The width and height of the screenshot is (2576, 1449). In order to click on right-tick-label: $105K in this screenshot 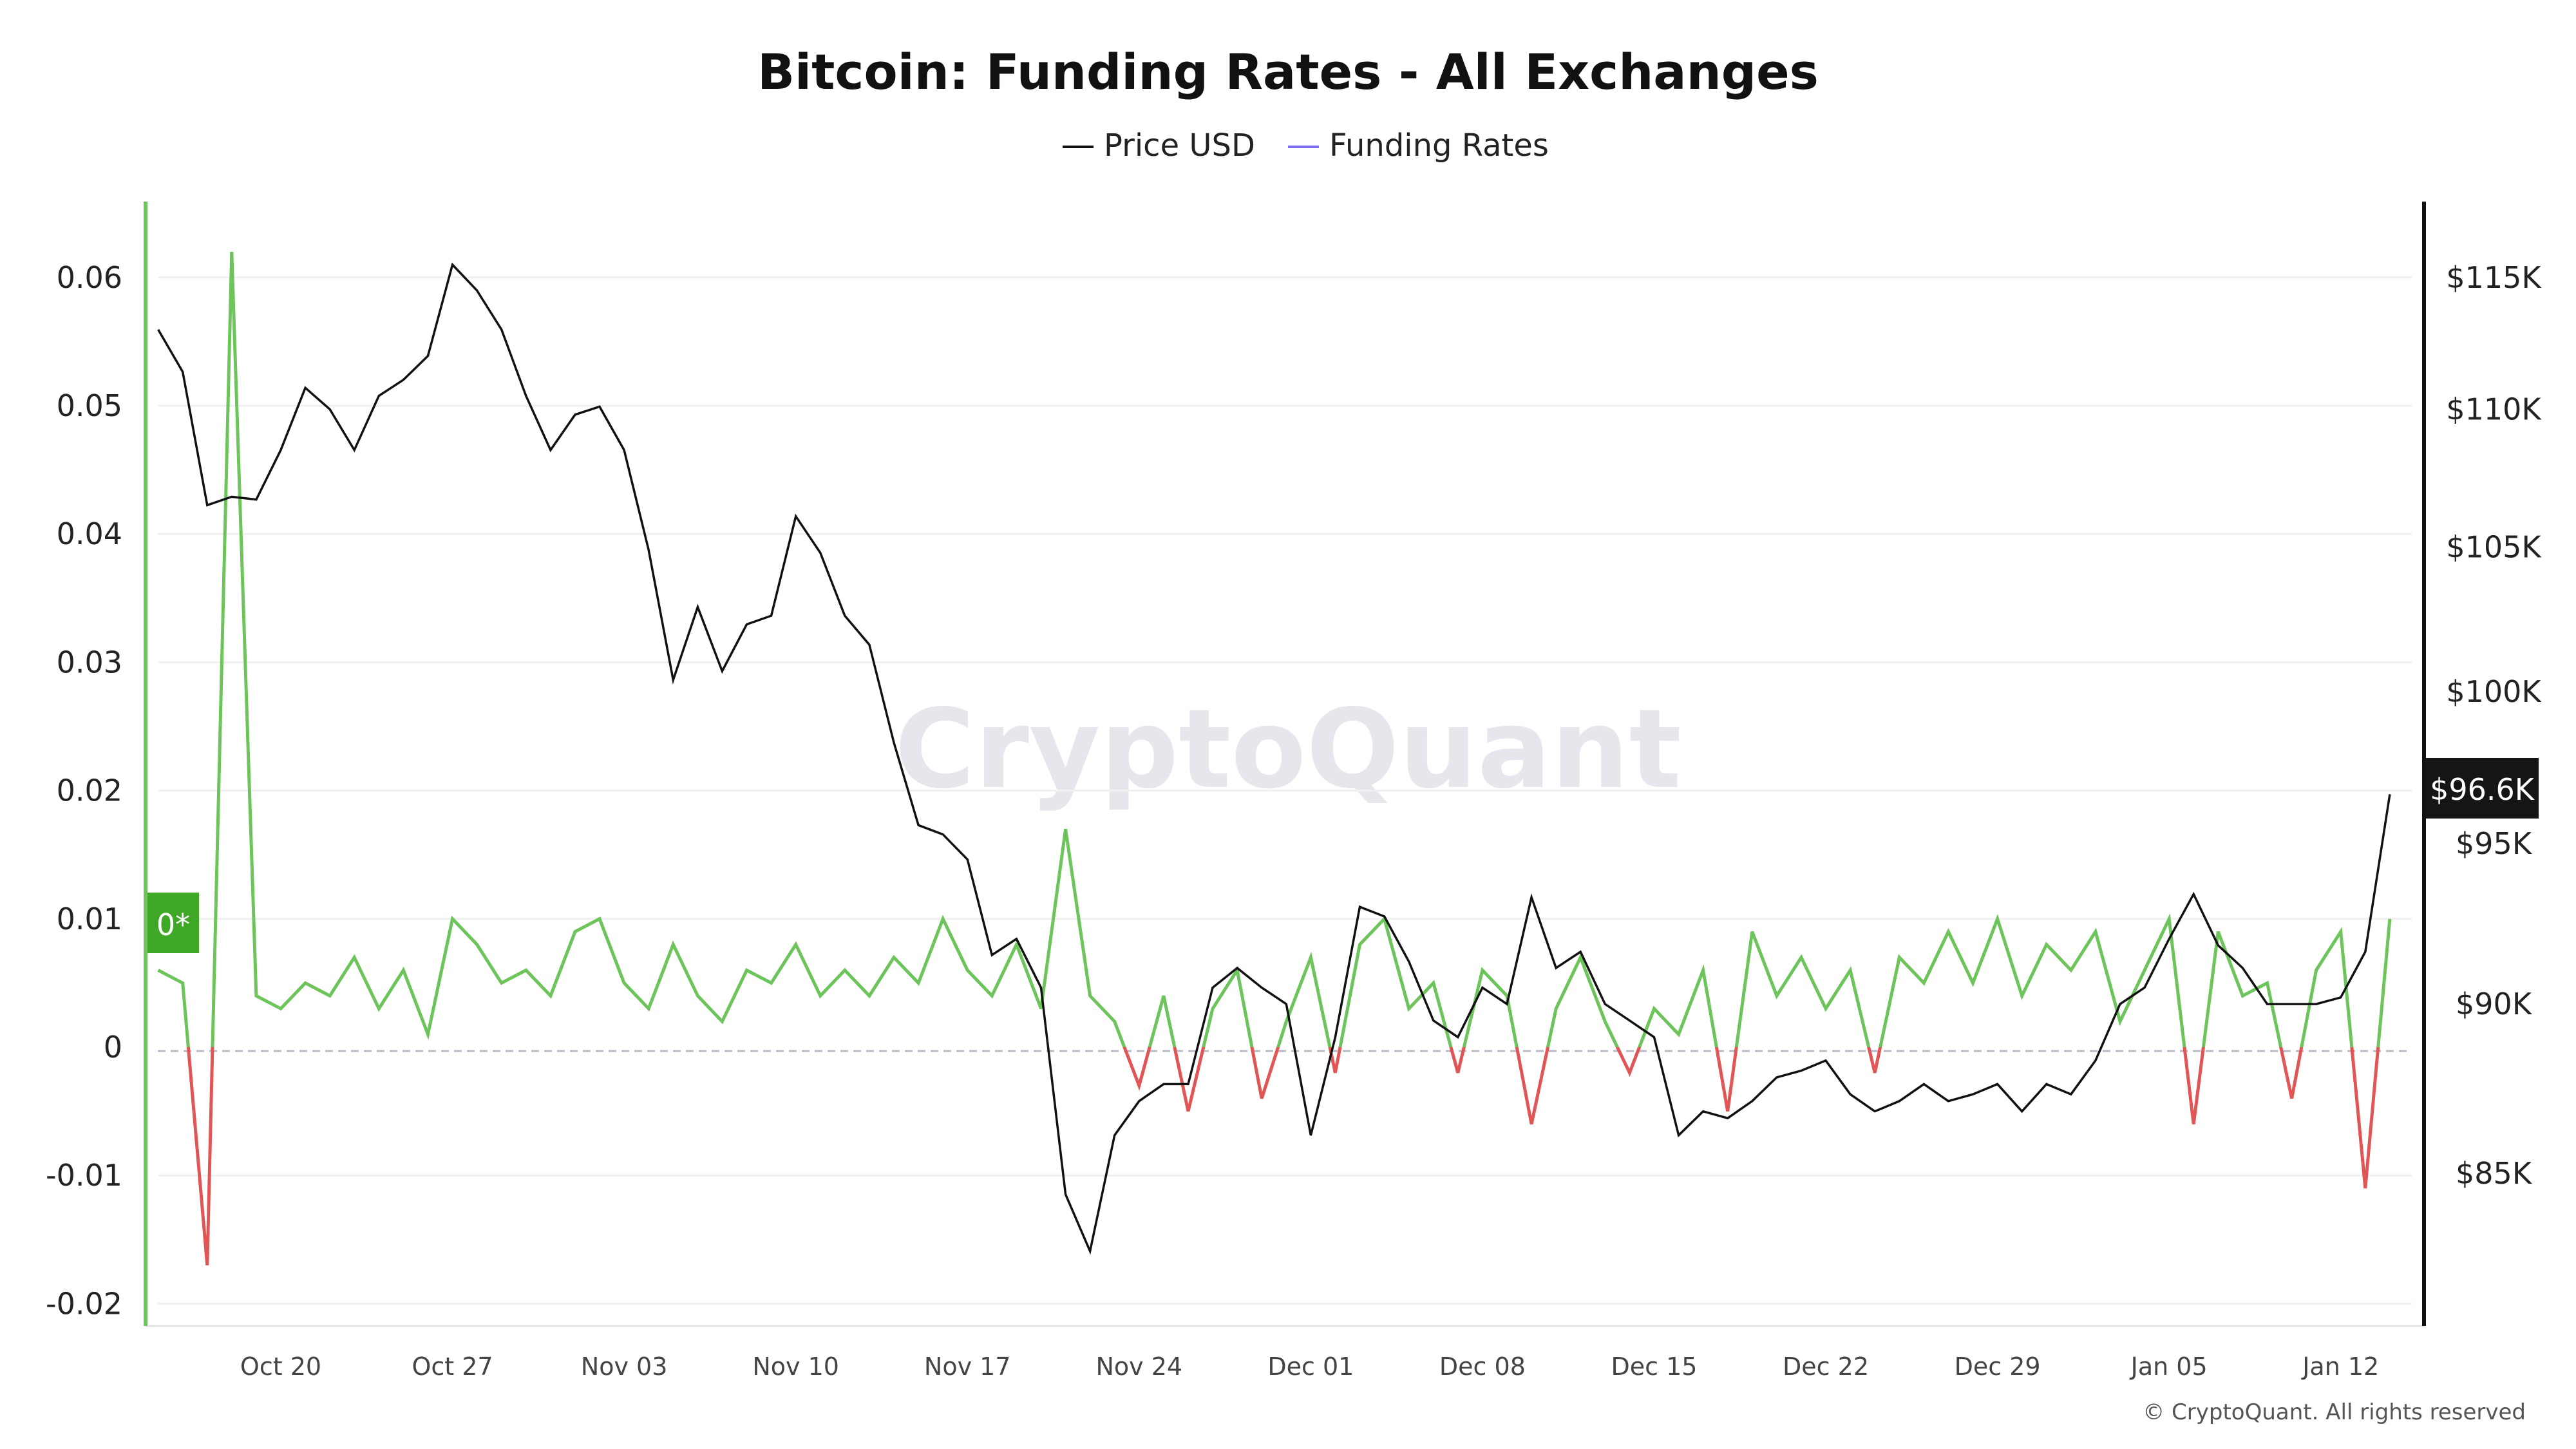, I will do `click(2494, 547)`.